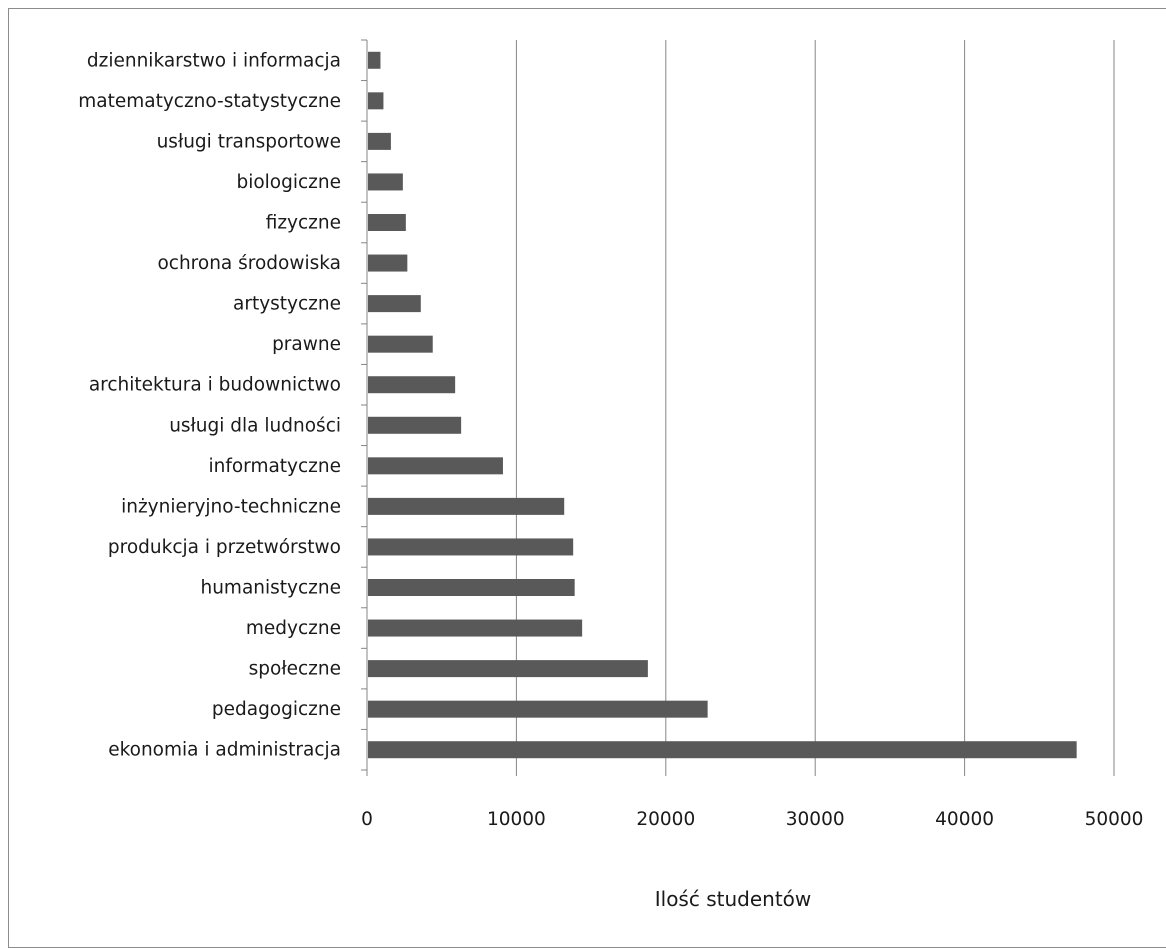 This screenshot has height=948, width=1166. I want to click on x-tick-label: 40000, so click(964, 819).